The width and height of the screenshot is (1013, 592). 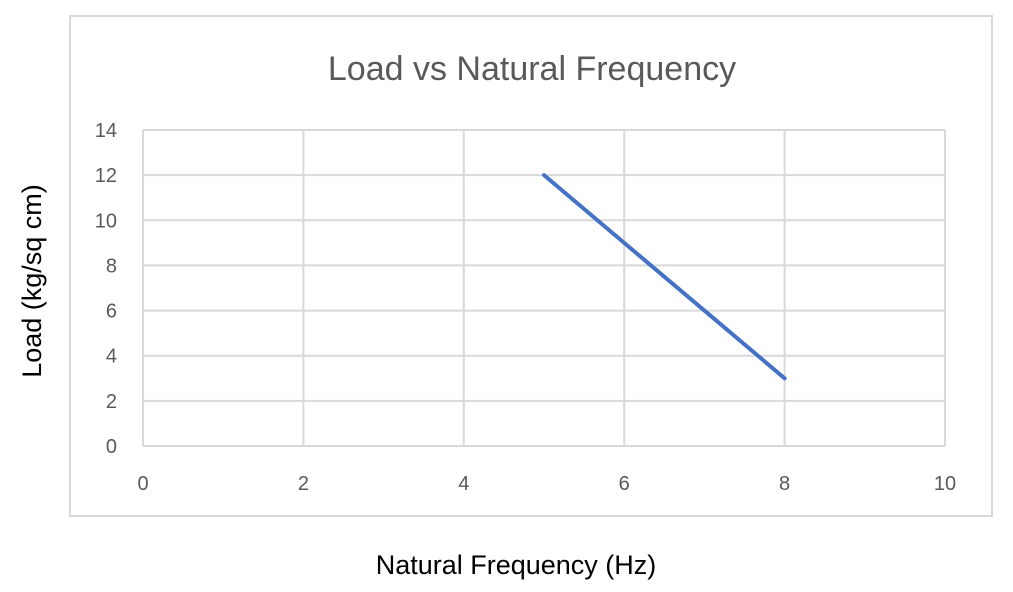 What do you see at coordinates (111, 357) in the screenshot?
I see `y-tick-label-4: 4` at bounding box center [111, 357].